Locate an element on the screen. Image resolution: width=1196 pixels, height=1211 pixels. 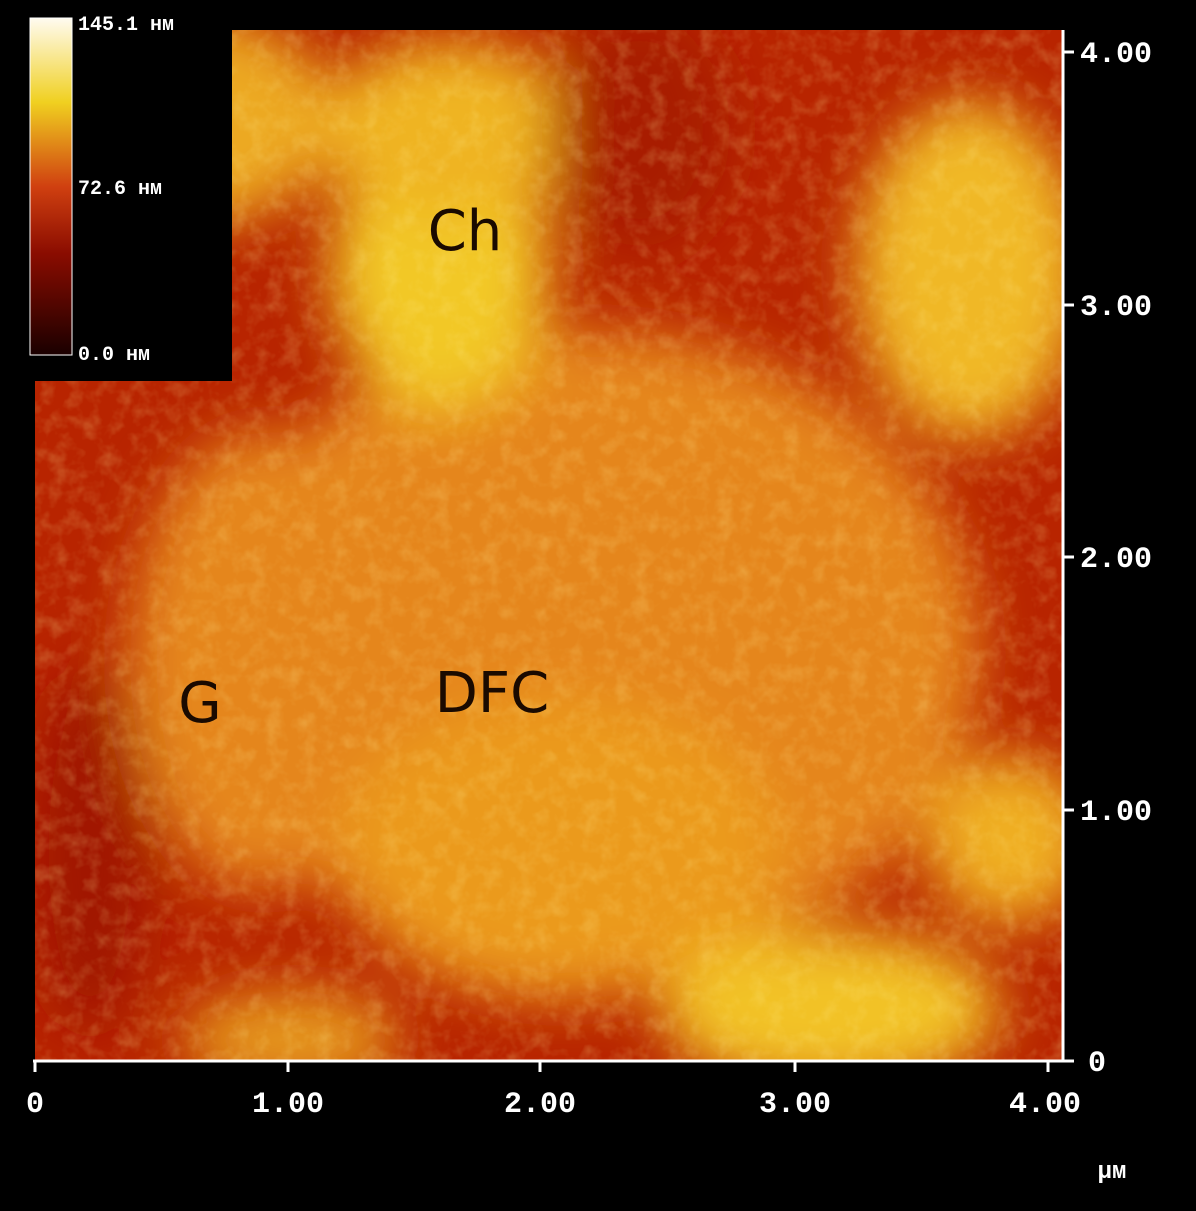
y-tick-label: 3.00 is located at coordinates (1116, 308).